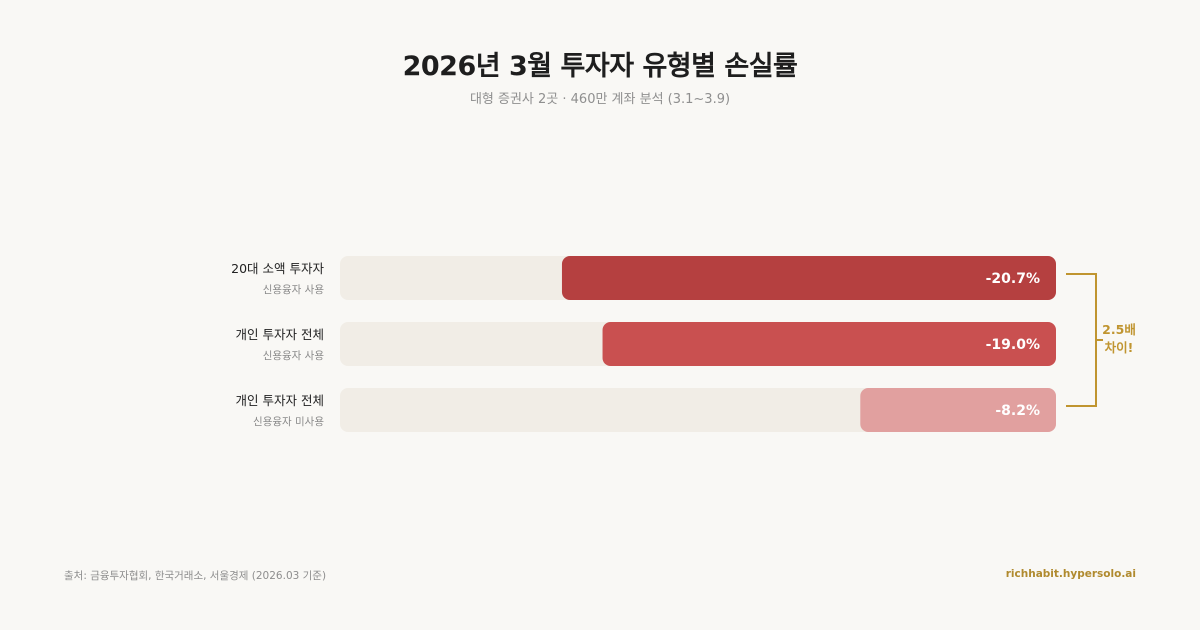  What do you see at coordinates (600, 66) in the screenshot?
I see `chart-title: 2026년 3월 투자자 유형별 손실률` at bounding box center [600, 66].